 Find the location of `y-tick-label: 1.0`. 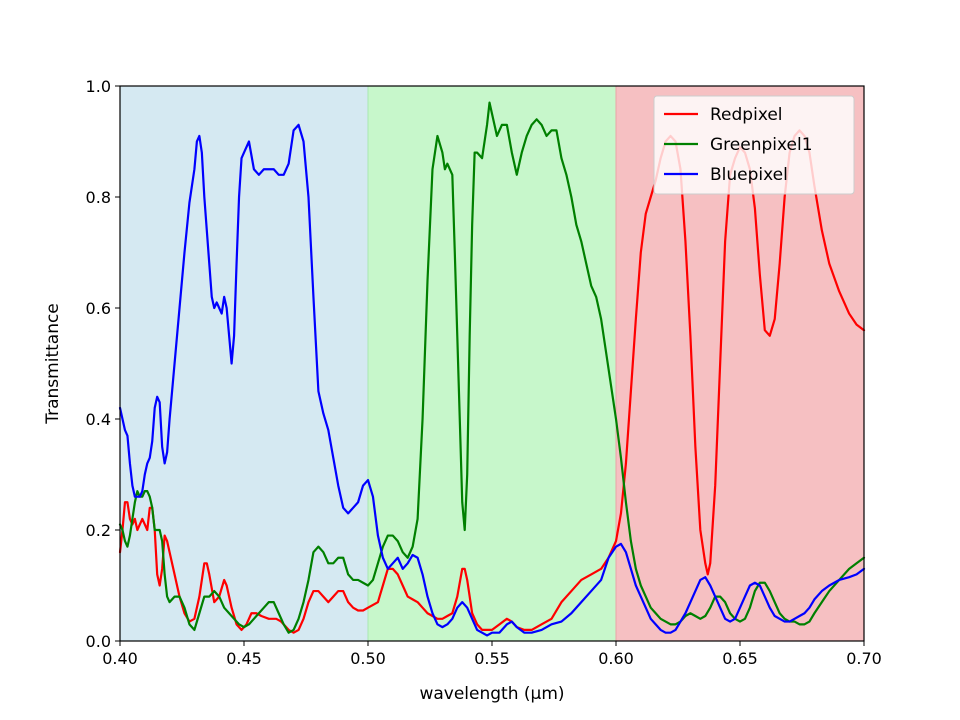

y-tick-label: 1.0 is located at coordinates (98, 86).